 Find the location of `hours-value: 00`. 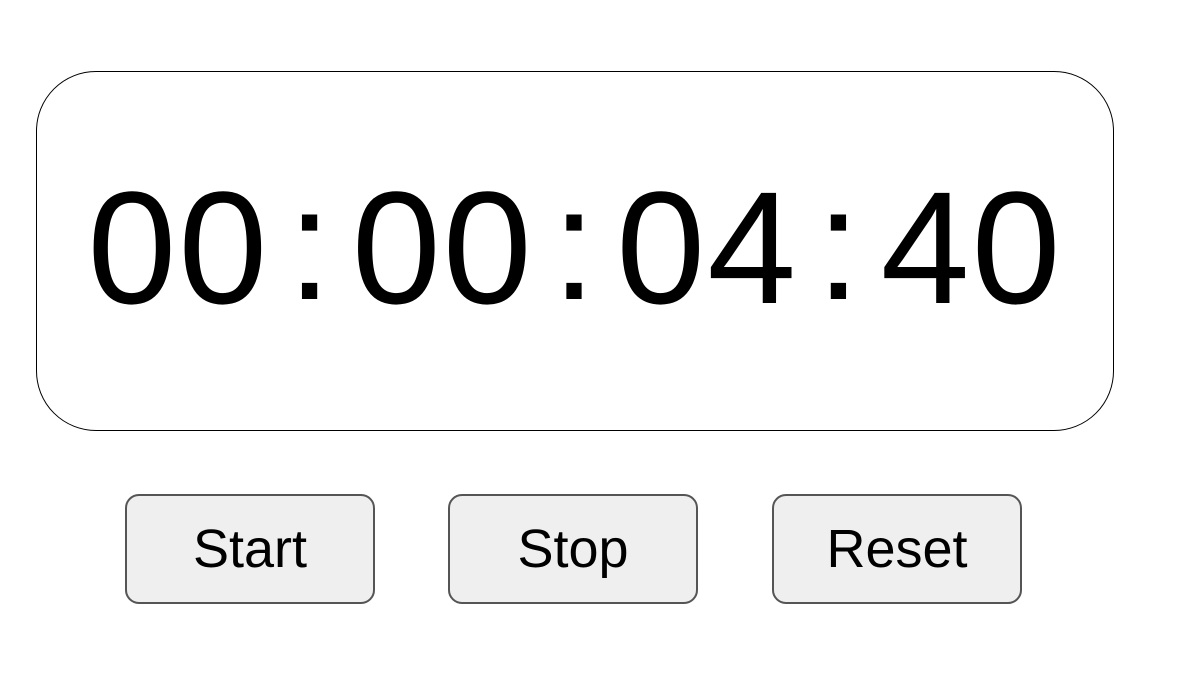

hours-value: 00 is located at coordinates (178, 247).